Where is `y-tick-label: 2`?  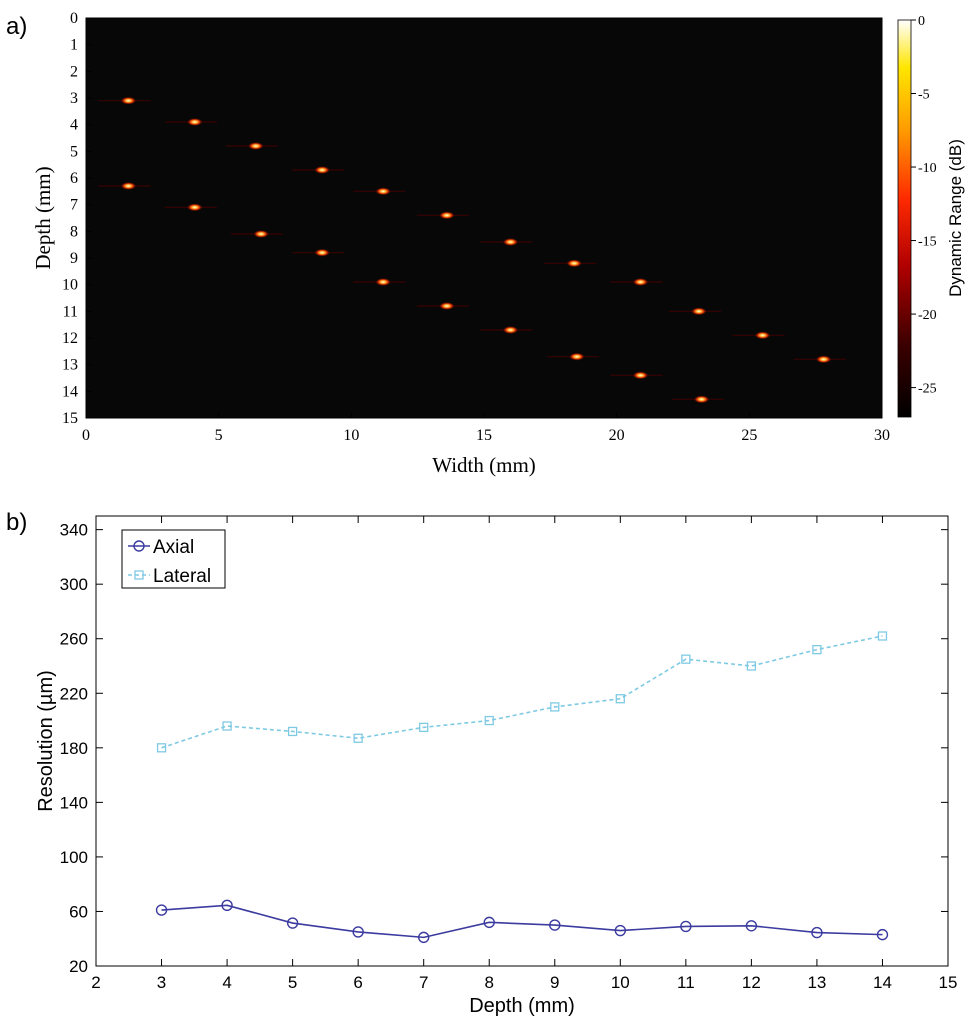 y-tick-label: 2 is located at coordinates (74, 71).